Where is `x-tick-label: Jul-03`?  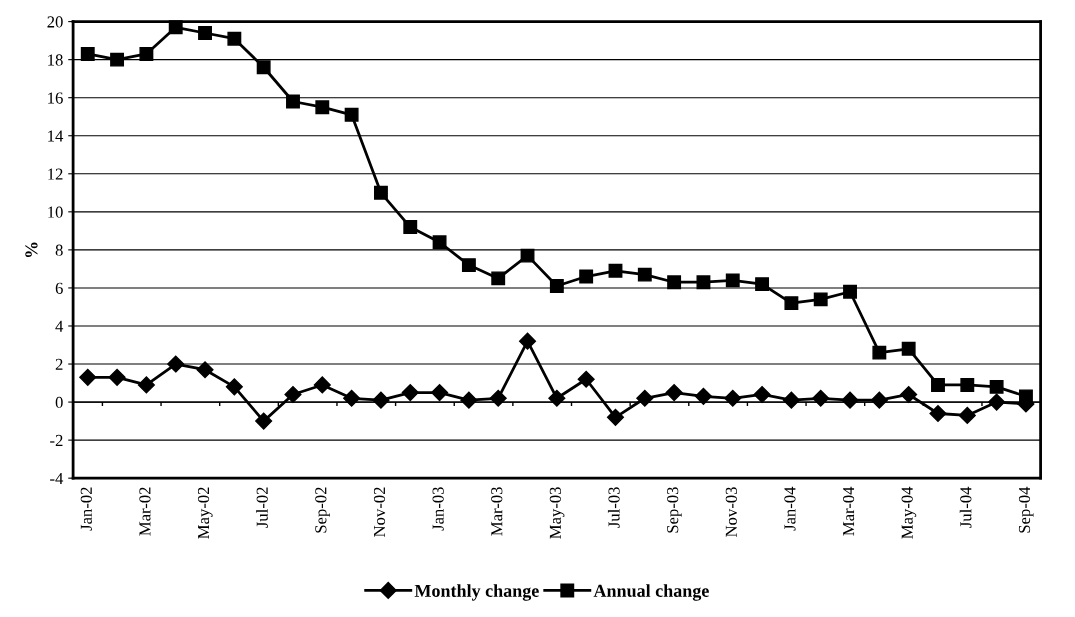
x-tick-label: Jul-03 is located at coordinates (613, 507).